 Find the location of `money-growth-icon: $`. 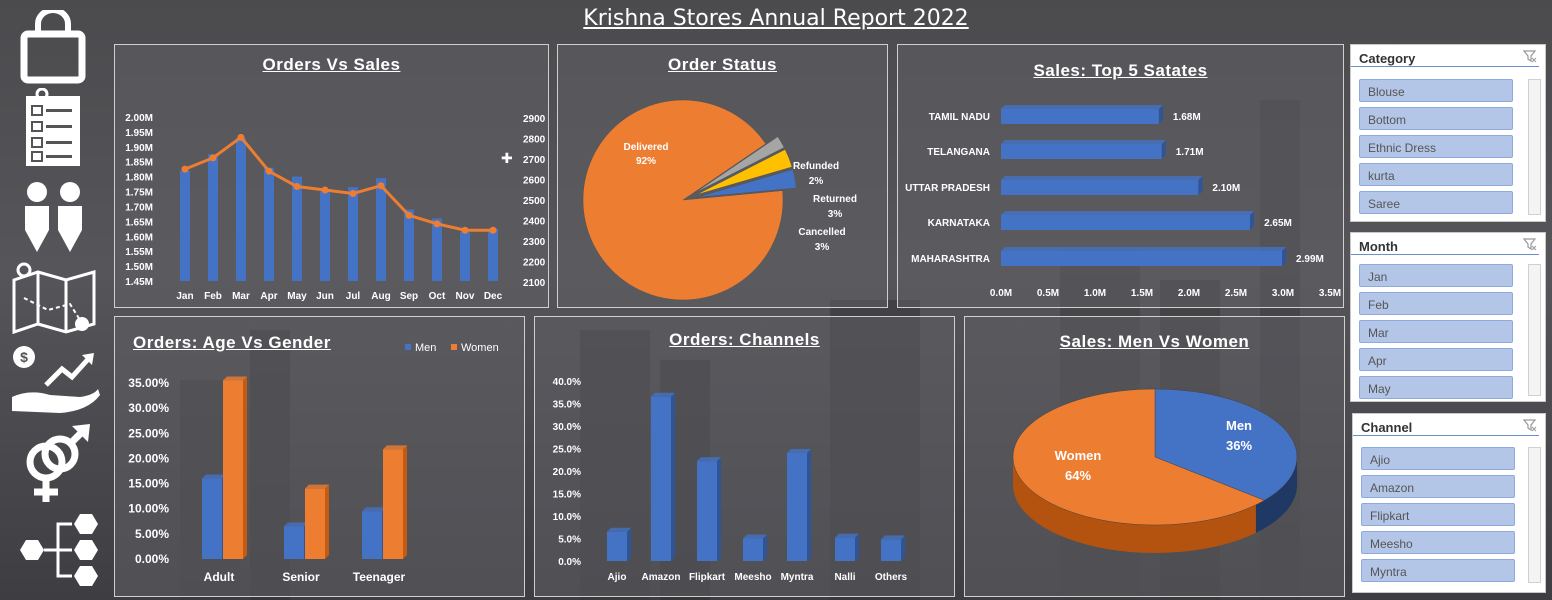

money-growth-icon: $ is located at coordinates (56, 381).